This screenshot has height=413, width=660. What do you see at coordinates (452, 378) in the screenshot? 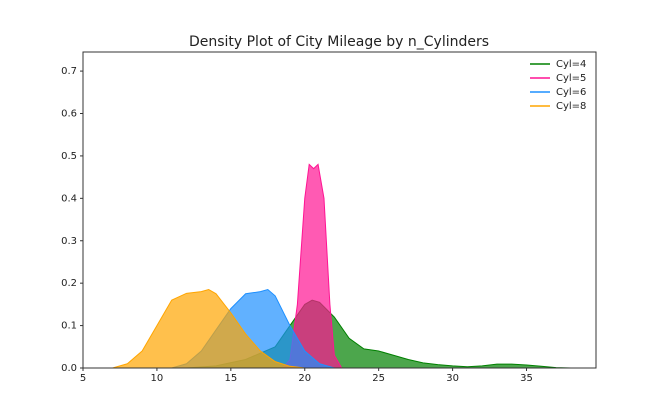
I see `x-tick-label: 30` at bounding box center [452, 378].